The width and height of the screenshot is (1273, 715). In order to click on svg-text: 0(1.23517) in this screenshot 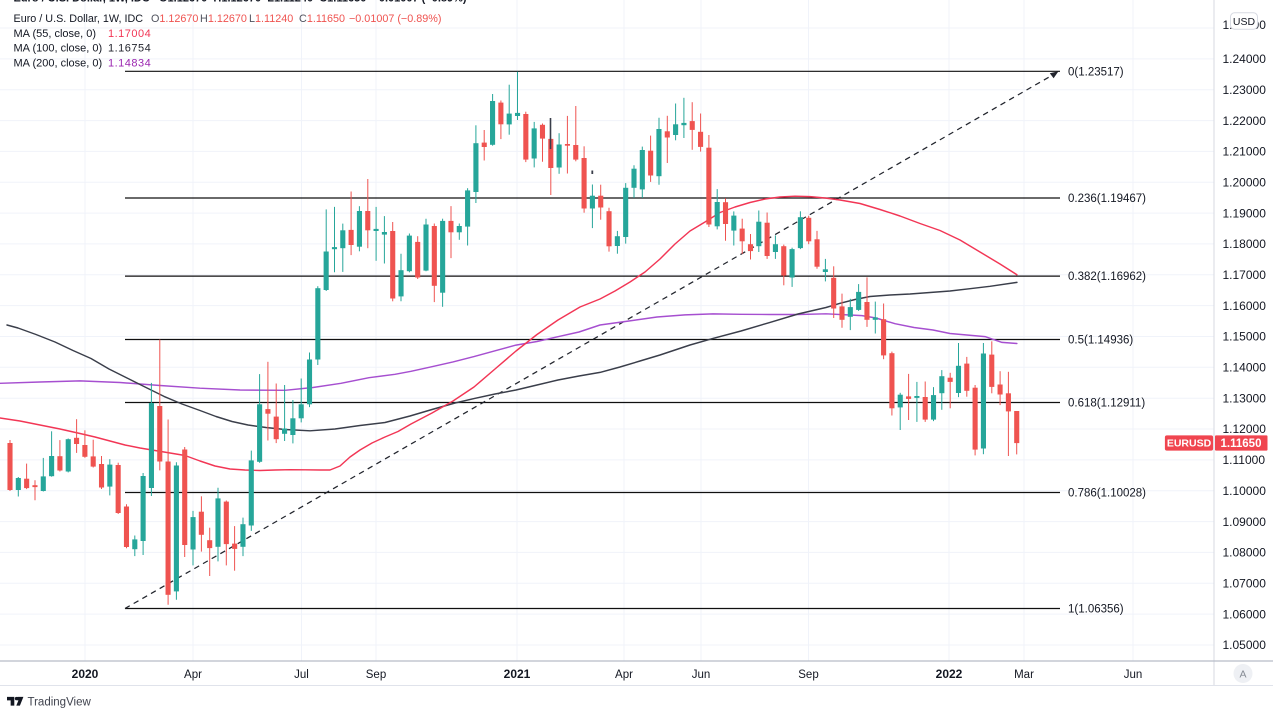, I will do `click(1096, 72)`.